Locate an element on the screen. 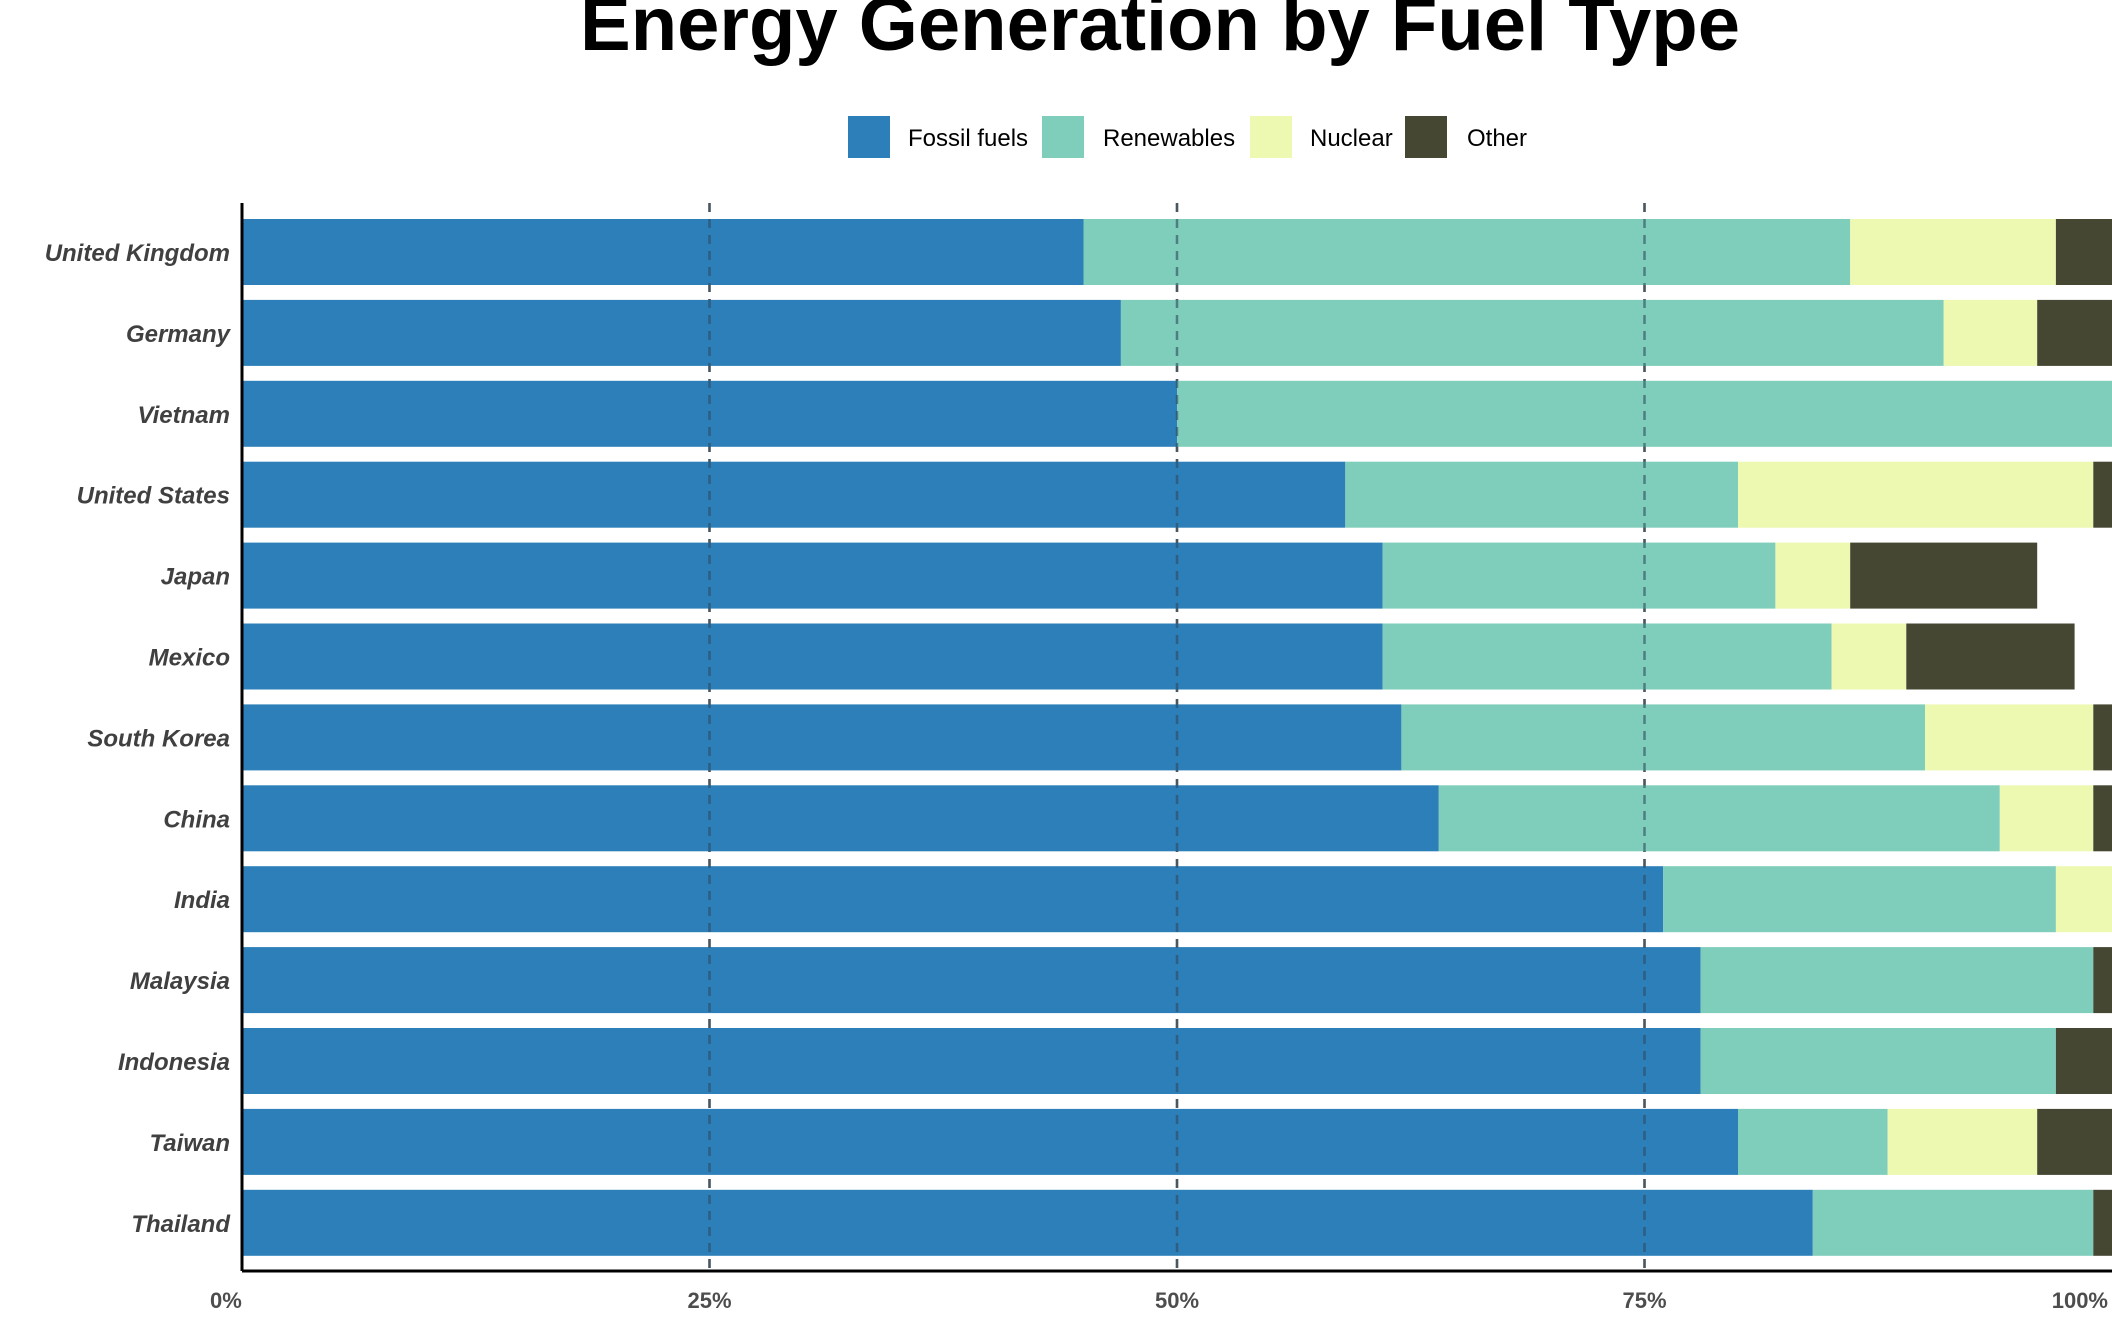 Image resolution: width=2112 pixels, height=1344 pixels. bar-malaysia-other is located at coordinates (2102, 980).